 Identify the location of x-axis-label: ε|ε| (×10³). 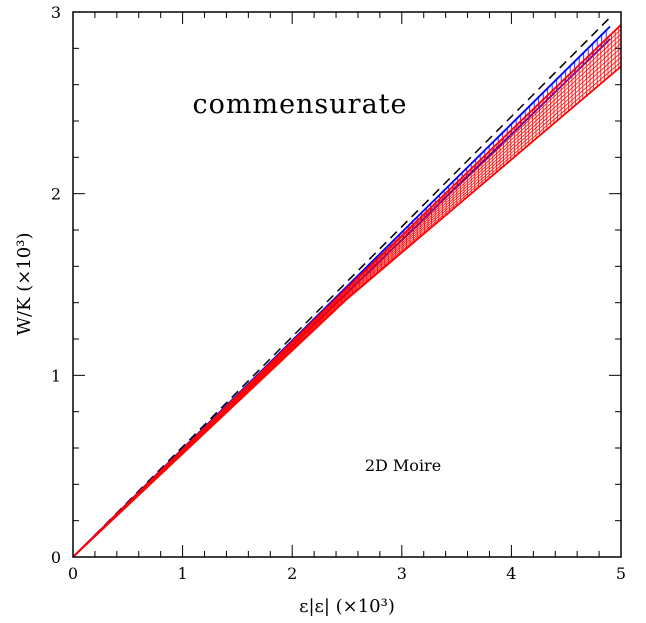
(347, 606).